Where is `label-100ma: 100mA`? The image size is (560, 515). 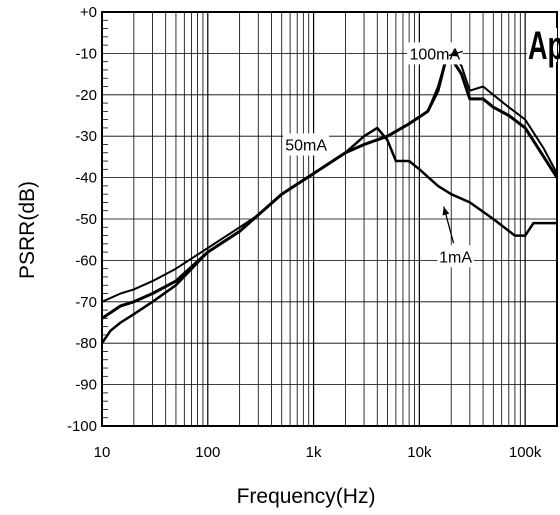
label-100ma: 100mA is located at coordinates (434, 54).